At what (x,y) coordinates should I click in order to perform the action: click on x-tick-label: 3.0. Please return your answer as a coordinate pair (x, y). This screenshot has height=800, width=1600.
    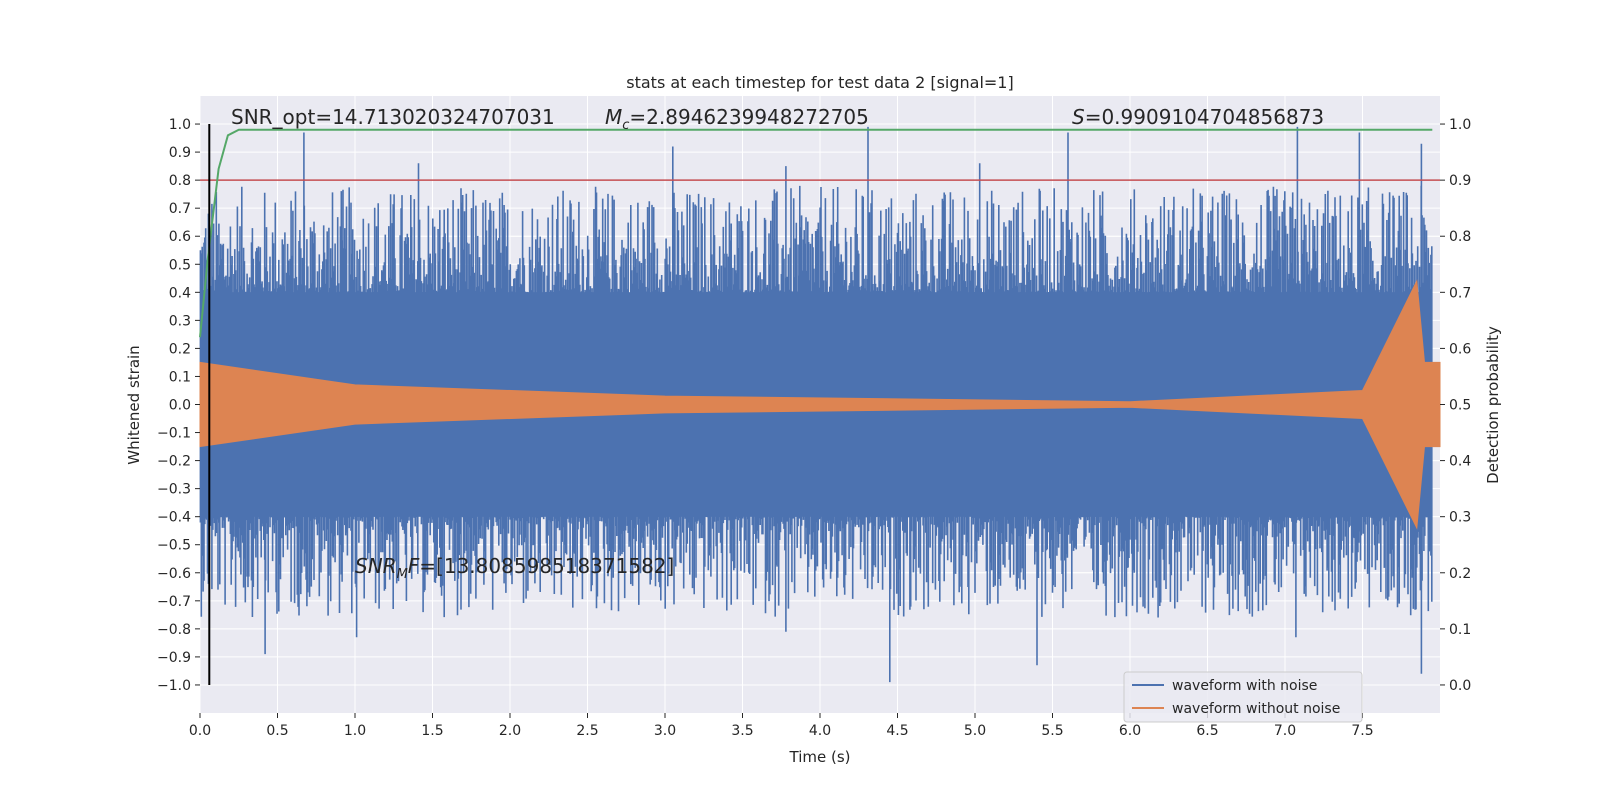
    Looking at the image, I should click on (665, 731).